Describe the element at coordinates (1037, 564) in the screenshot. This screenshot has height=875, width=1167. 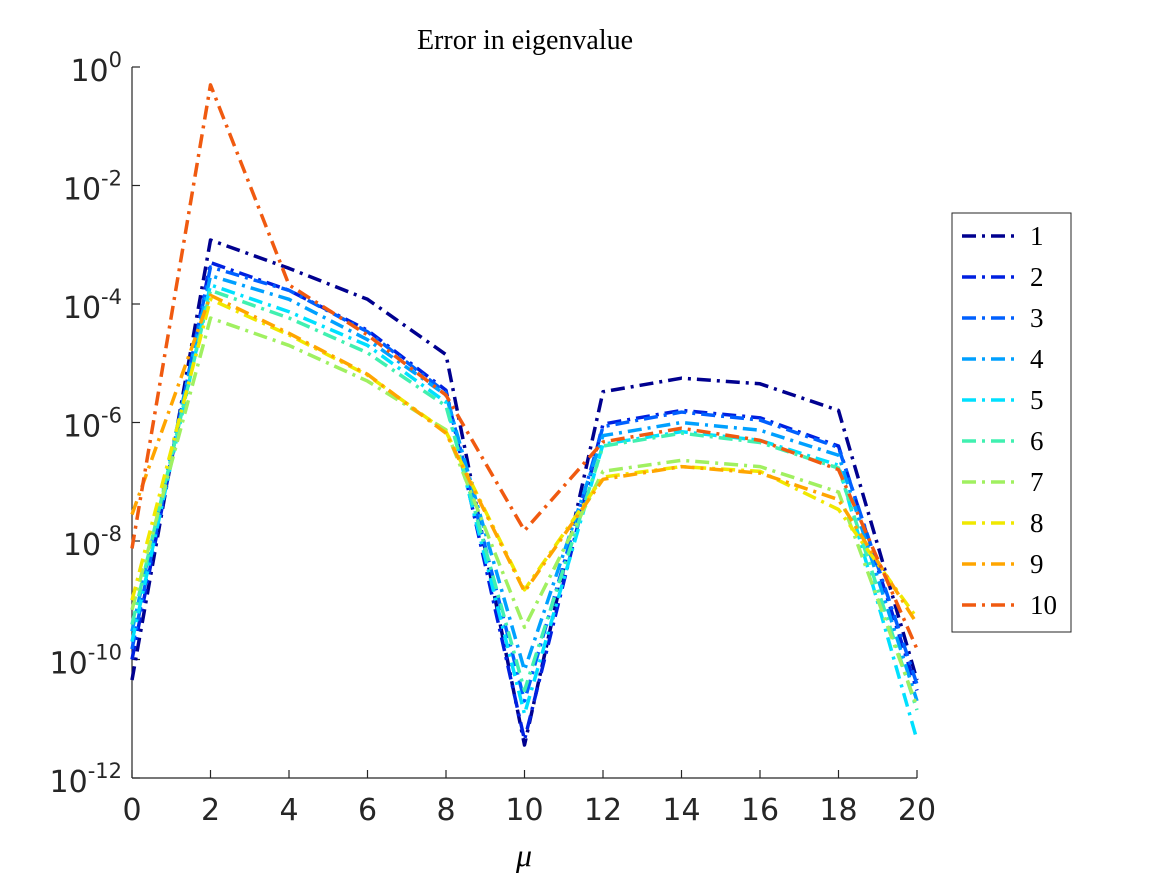
I see `legend-label: 9` at that location.